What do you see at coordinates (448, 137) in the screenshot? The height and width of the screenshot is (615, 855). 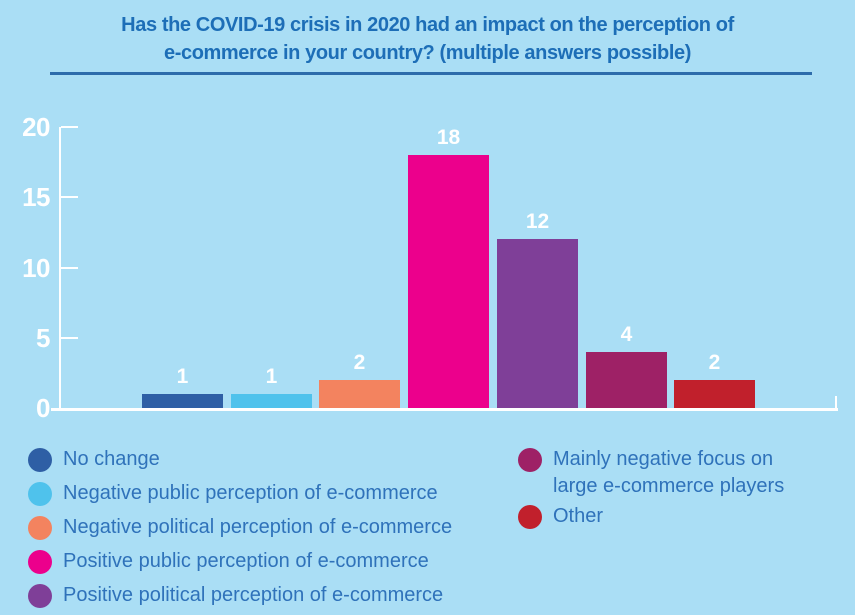 I see `bar-value-label: 18` at bounding box center [448, 137].